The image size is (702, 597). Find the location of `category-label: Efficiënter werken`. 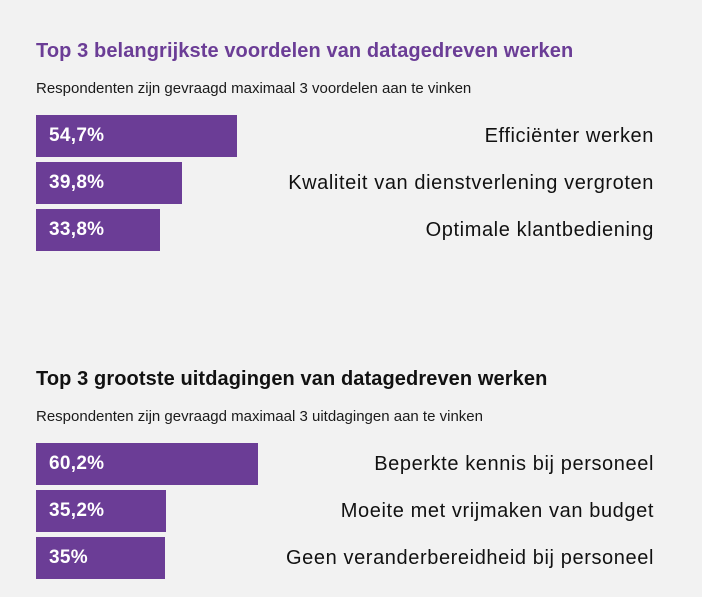

category-label: Efficiënter werken is located at coordinates (569, 136).